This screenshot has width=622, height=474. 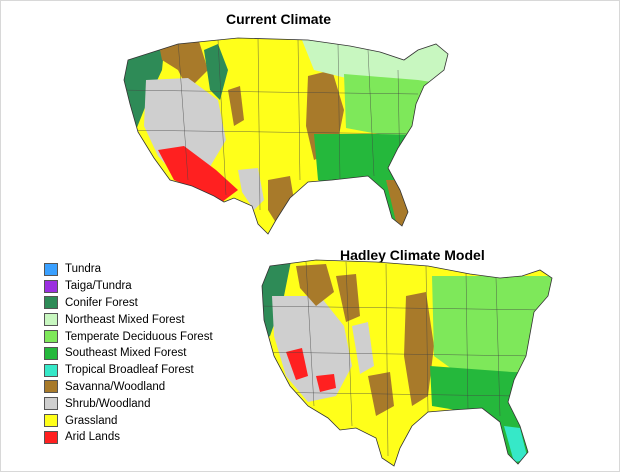 I want to click on legend-item: Tundra, so click(x=154, y=269).